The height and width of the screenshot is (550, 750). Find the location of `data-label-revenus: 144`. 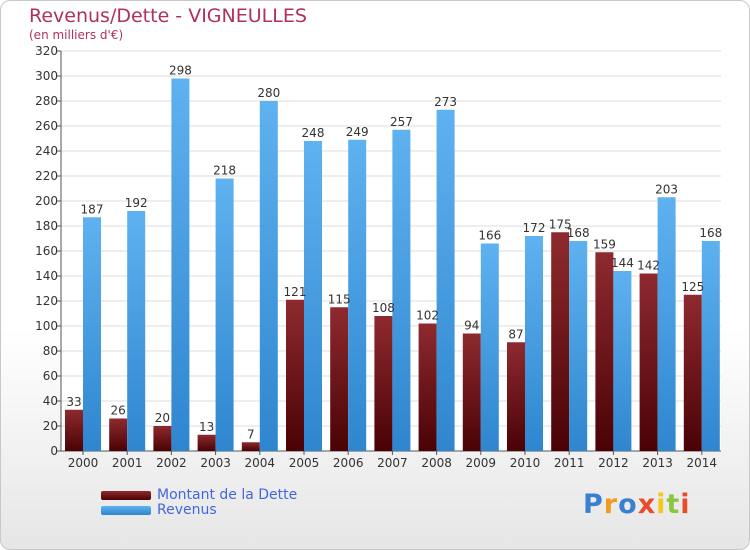

data-label-revenus: 144 is located at coordinates (622, 263).